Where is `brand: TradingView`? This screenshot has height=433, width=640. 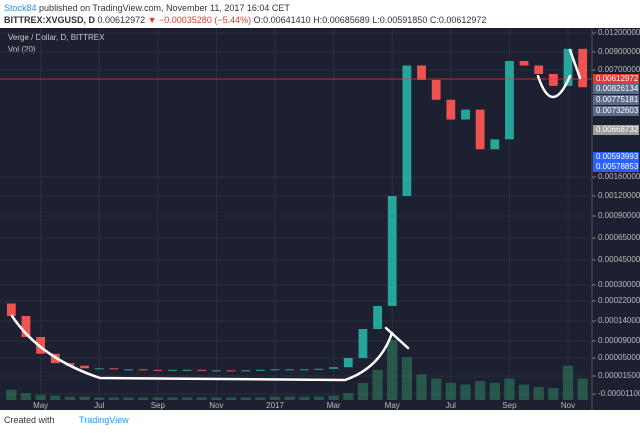
brand: TradingView is located at coordinates (104, 420).